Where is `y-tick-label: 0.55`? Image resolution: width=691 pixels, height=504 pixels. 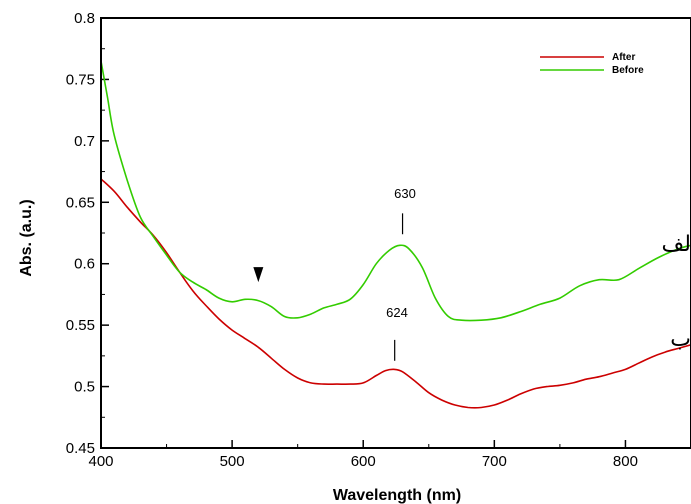
y-tick-label: 0.55 is located at coordinates (80, 325).